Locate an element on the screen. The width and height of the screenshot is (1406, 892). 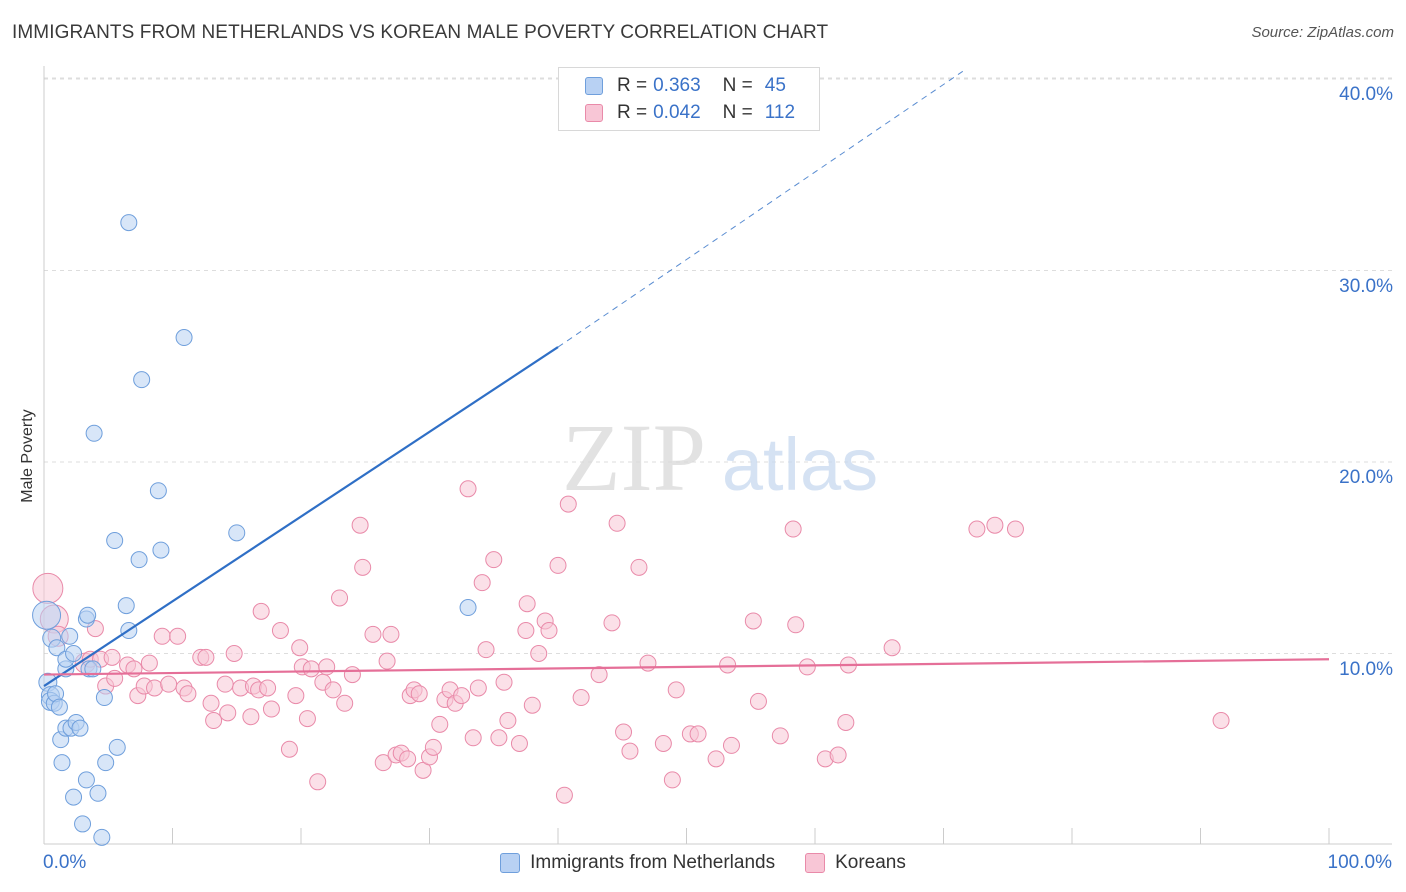
legend-item-netherlands: Immigrants from Netherlands is located at coordinates (637, 863).